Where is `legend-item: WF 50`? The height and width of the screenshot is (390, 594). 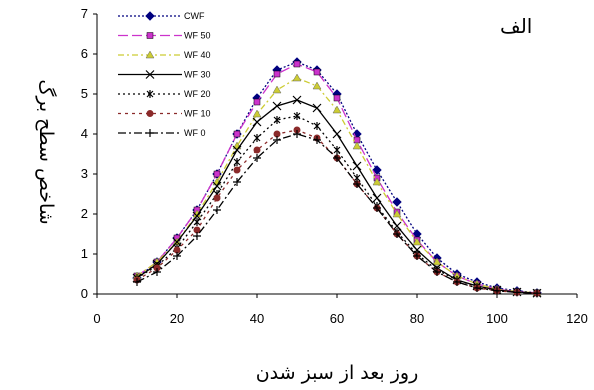 legend-item: WF 50 is located at coordinates (164, 36).